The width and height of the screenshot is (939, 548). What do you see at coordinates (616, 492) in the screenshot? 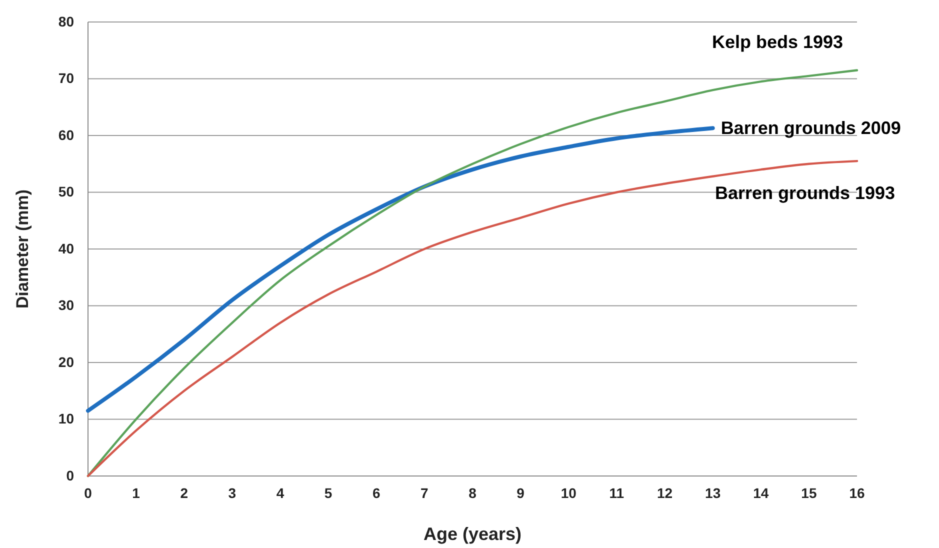
I see `x-tick-label: 11` at bounding box center [616, 492].